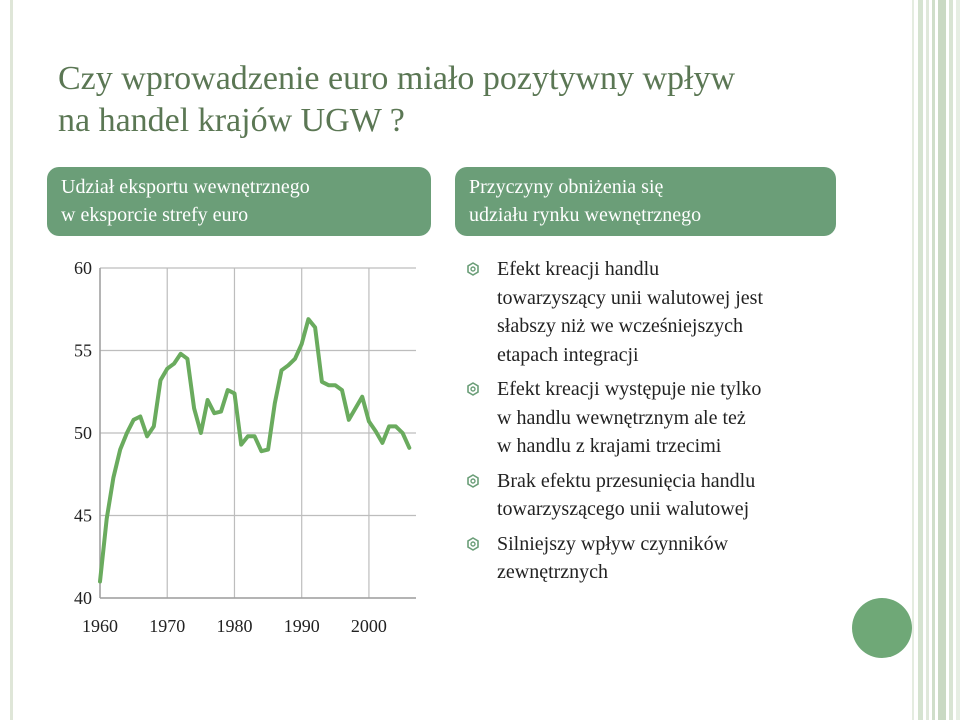 This screenshot has width=960, height=720. Describe the element at coordinates (613, 543) in the screenshot. I see `reason-line: Silniejszy wpływ czynników` at that location.